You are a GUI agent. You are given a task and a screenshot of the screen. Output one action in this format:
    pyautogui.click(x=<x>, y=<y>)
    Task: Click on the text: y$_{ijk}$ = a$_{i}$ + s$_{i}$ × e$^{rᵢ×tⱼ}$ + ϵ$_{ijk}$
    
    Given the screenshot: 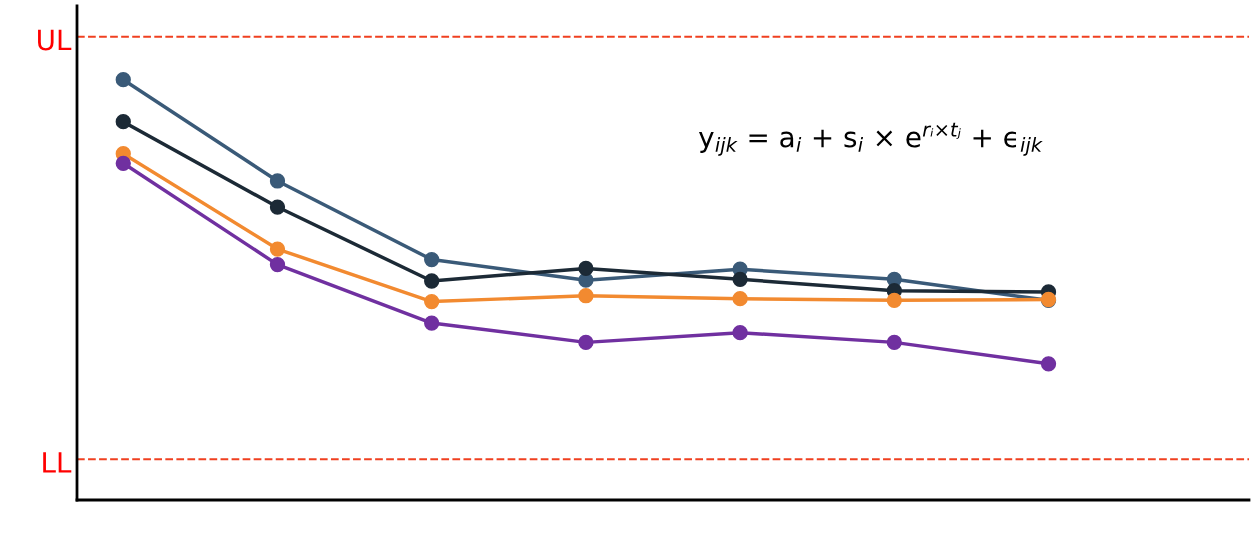 What is the action you would take?
    pyautogui.click(x=870, y=139)
    